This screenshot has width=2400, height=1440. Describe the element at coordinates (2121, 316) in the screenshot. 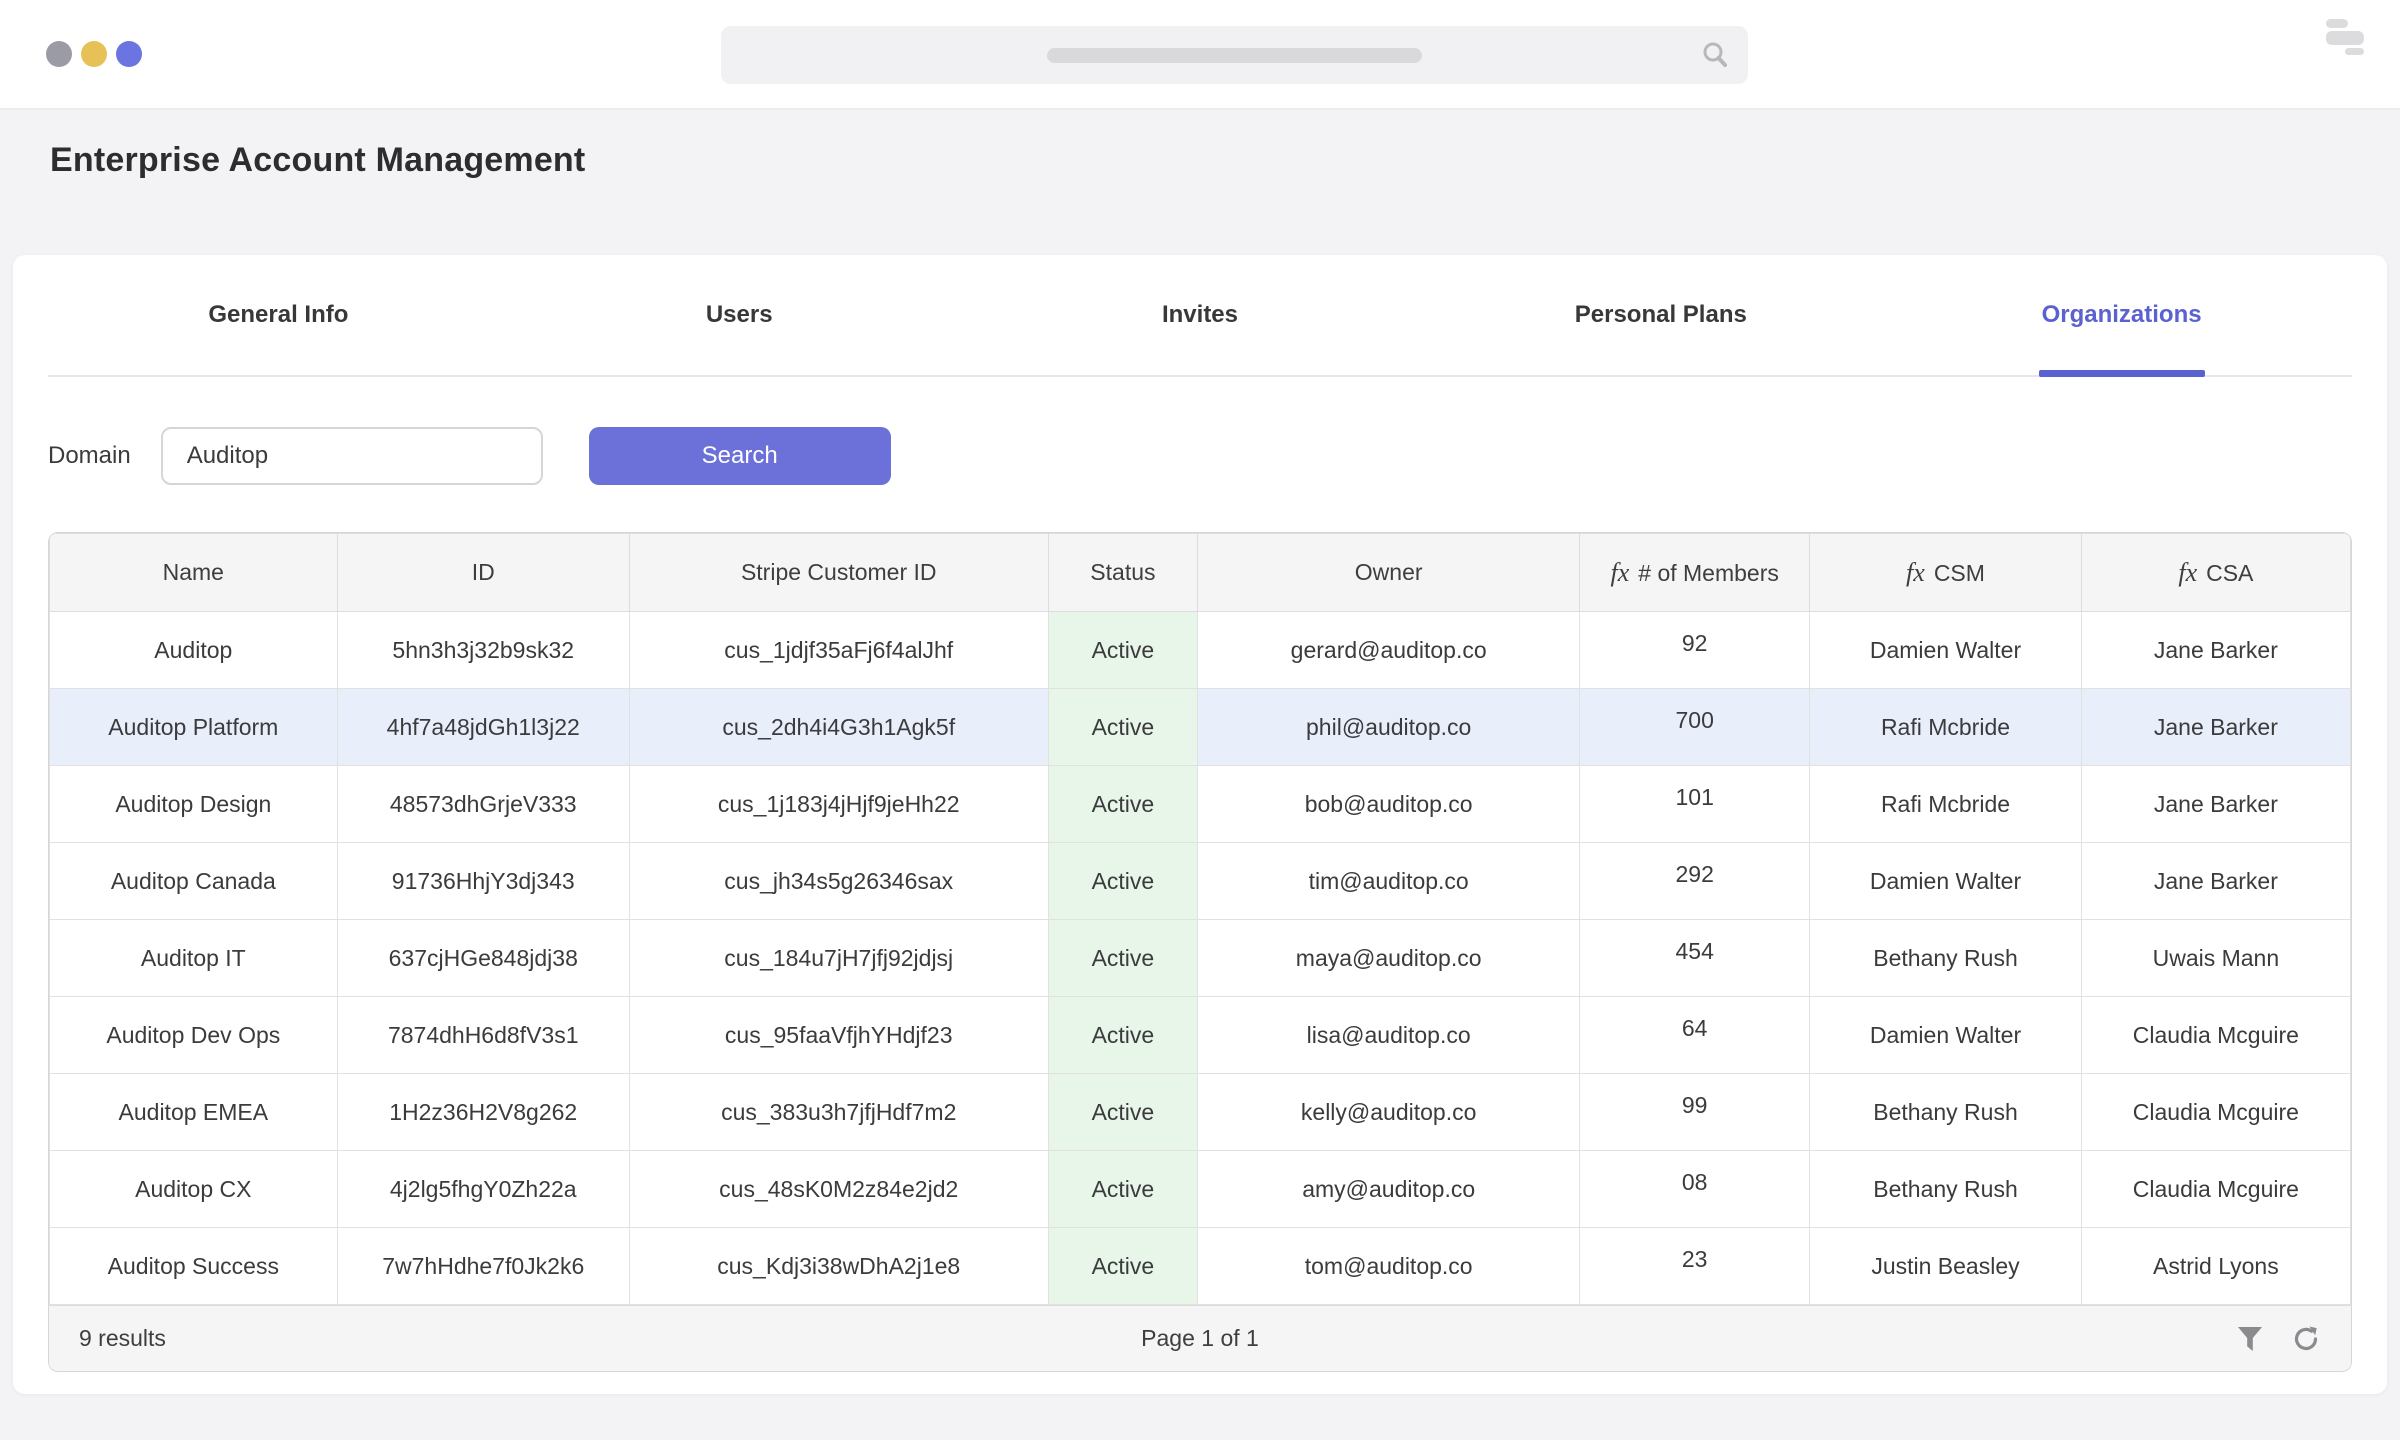

I see `tab-organizations: Organizations` at that location.